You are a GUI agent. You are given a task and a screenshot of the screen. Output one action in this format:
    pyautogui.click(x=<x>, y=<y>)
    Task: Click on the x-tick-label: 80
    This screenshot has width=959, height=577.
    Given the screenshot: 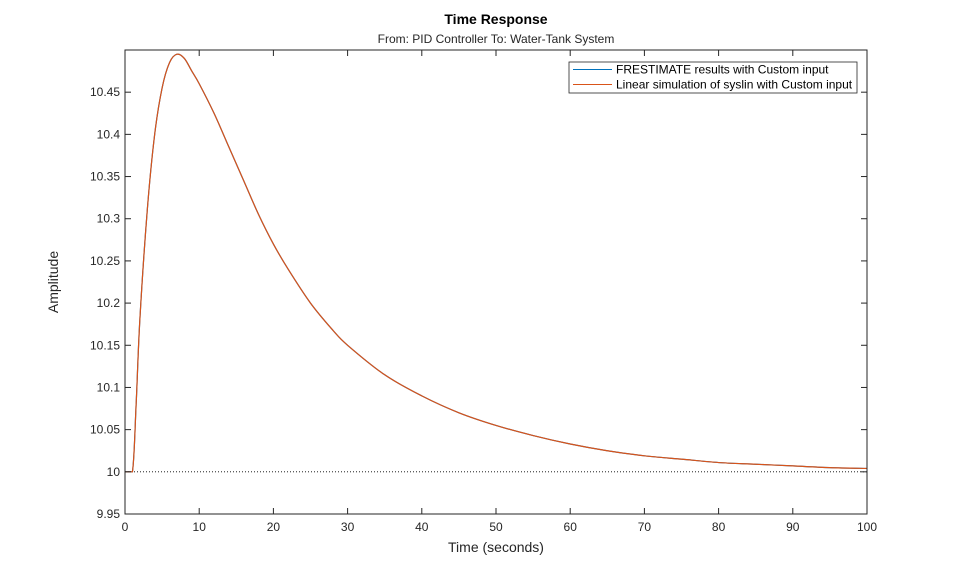 What is the action you would take?
    pyautogui.click(x=719, y=527)
    